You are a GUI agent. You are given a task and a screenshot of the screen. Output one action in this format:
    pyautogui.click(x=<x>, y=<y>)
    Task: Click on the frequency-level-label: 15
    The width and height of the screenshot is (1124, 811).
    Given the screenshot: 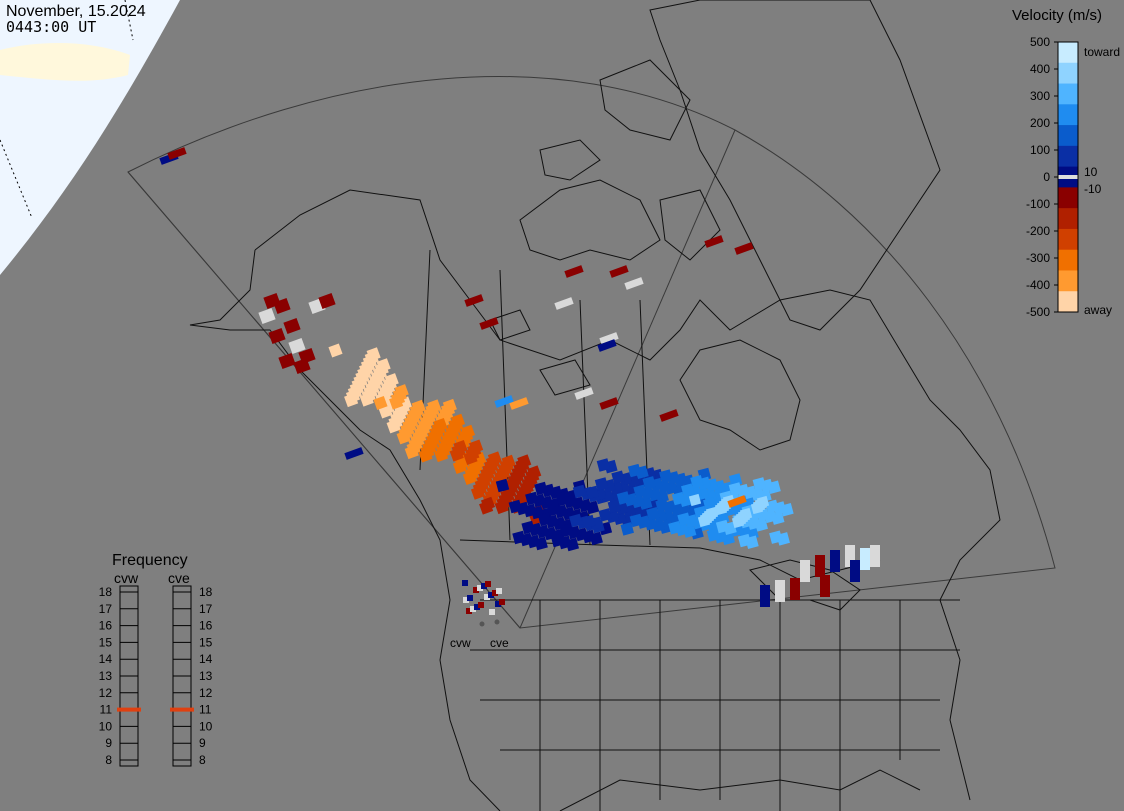 What is the action you would take?
    pyautogui.click(x=106, y=642)
    